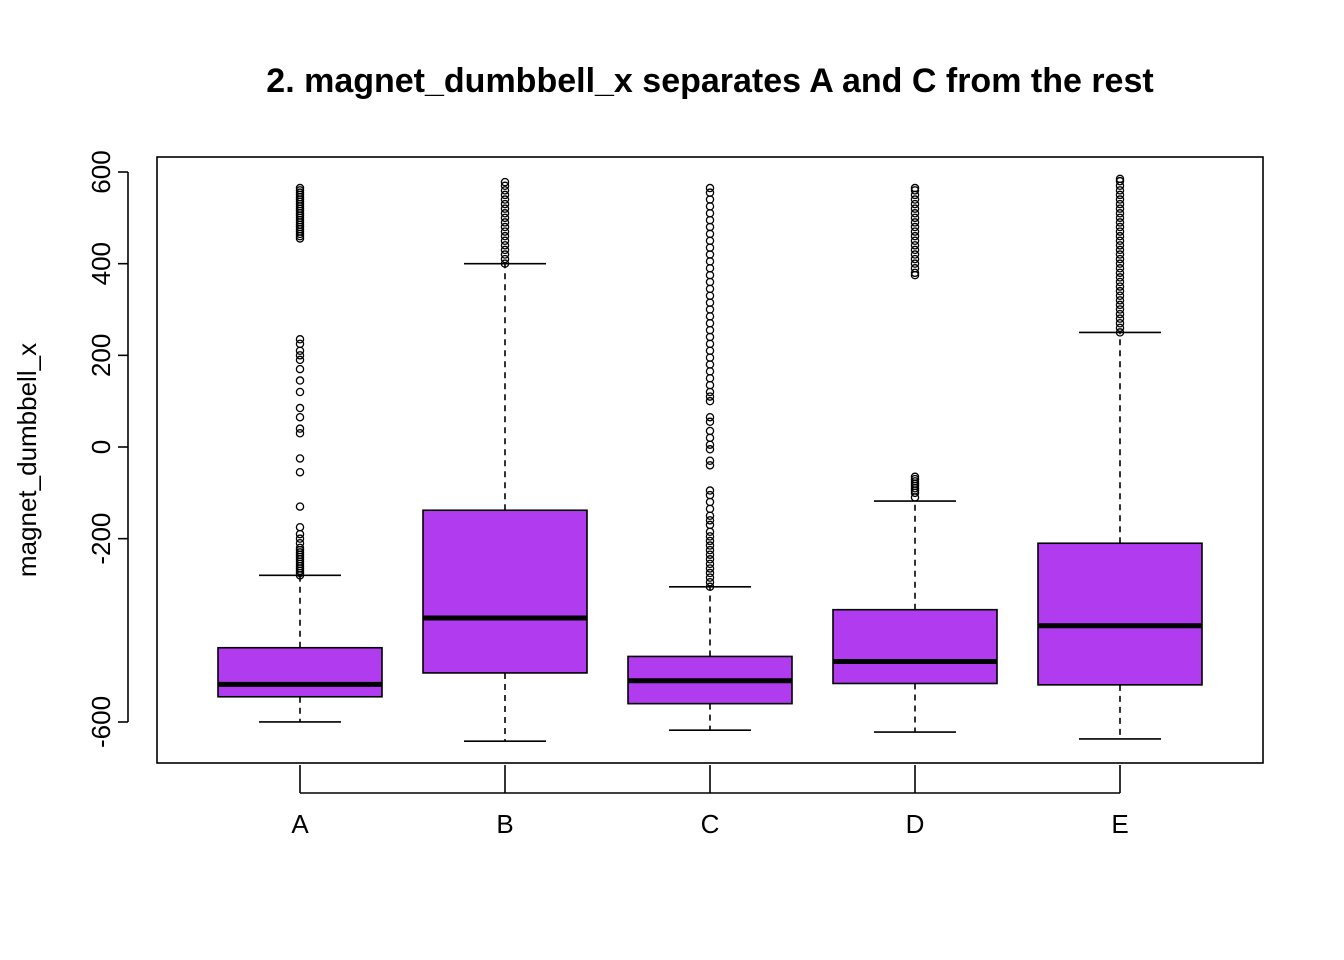 Image resolution: width=1344 pixels, height=960 pixels. What do you see at coordinates (1119, 824) in the screenshot?
I see `x-tick-label: E` at bounding box center [1119, 824].